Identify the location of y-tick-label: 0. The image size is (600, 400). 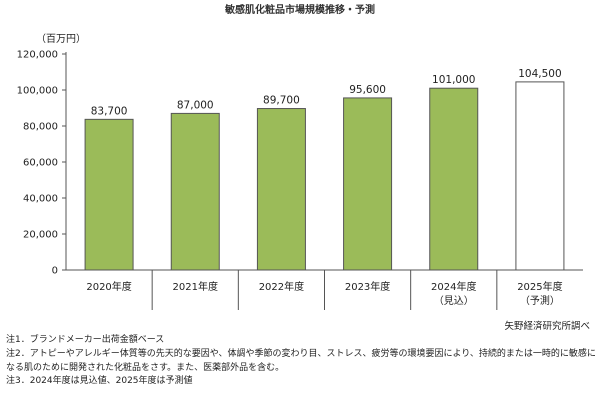
(55, 271).